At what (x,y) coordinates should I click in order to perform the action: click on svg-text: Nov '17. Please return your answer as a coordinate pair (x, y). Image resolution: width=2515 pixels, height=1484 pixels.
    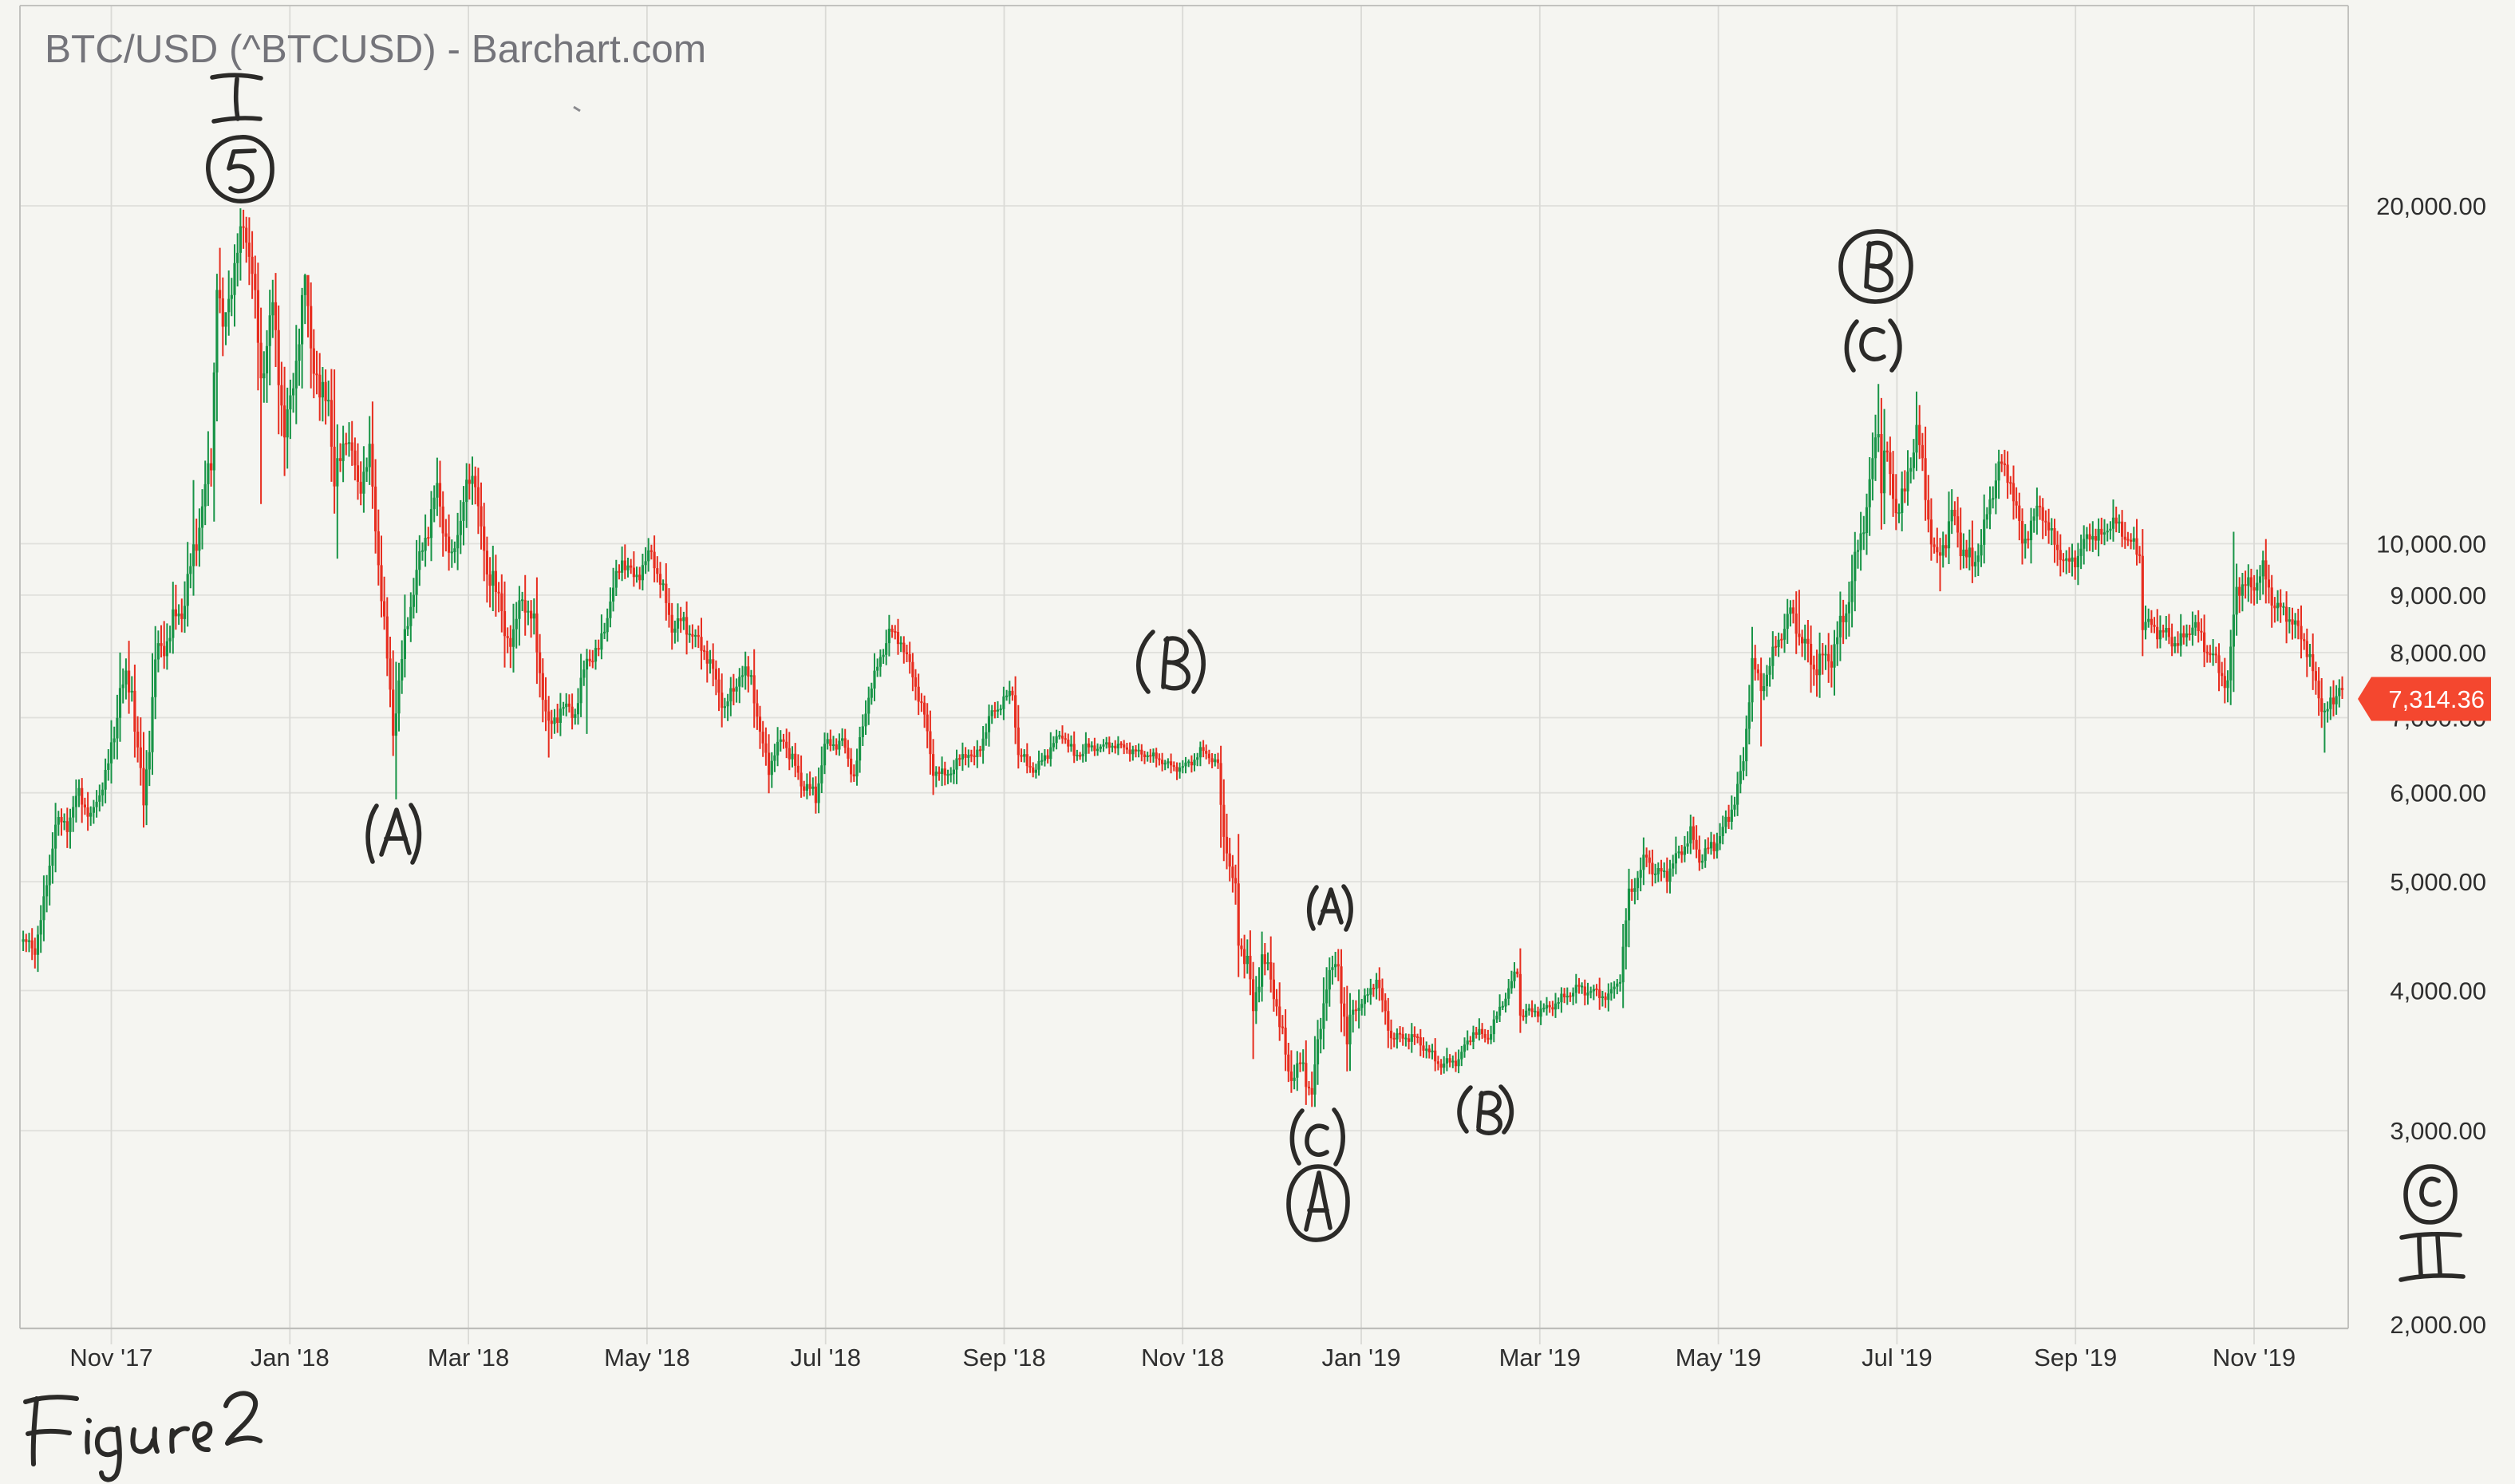
    Looking at the image, I should click on (110, 1358).